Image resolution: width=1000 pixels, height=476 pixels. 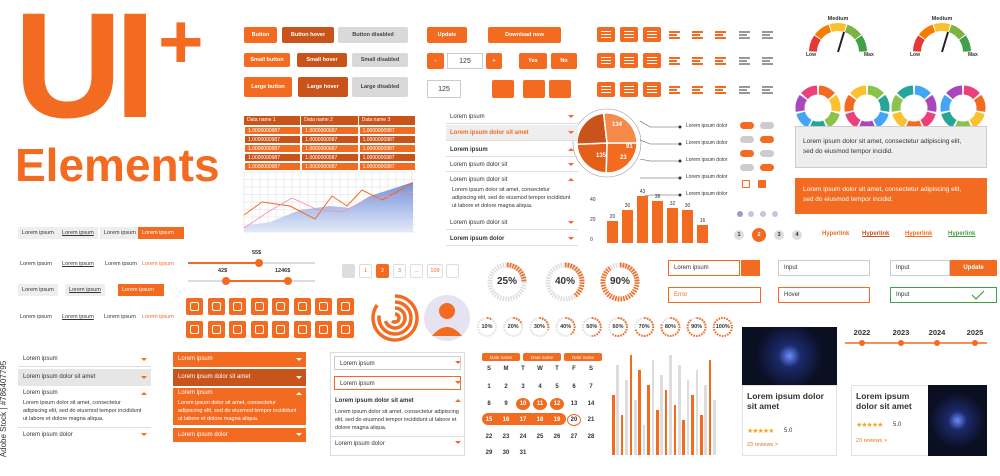 What do you see at coordinates (540, 387) in the screenshot?
I see `date: 4` at bounding box center [540, 387].